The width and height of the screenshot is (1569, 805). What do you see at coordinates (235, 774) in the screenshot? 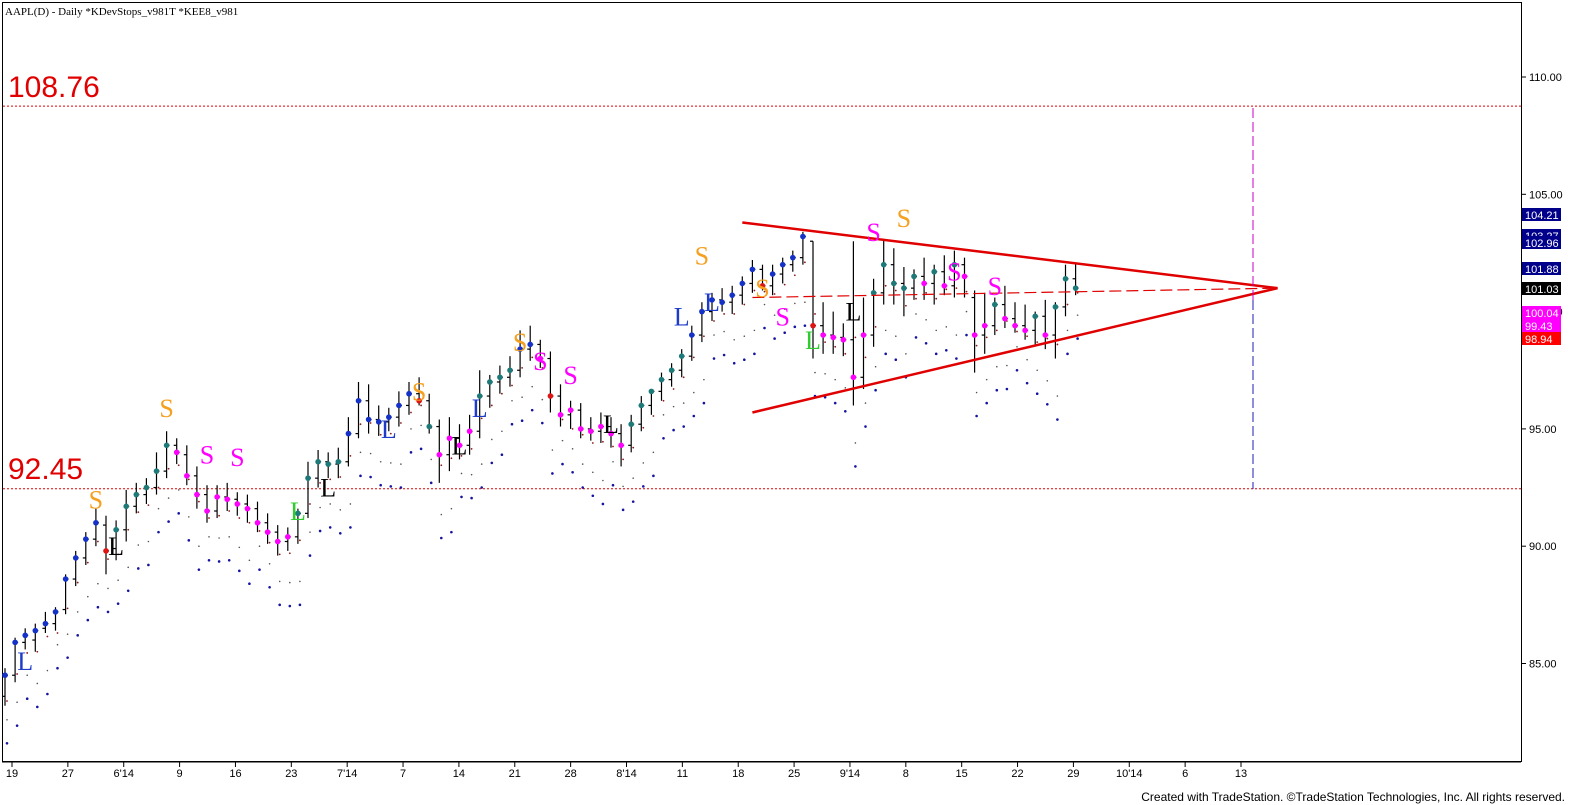
I see `x-tick-label: 16` at bounding box center [235, 774].